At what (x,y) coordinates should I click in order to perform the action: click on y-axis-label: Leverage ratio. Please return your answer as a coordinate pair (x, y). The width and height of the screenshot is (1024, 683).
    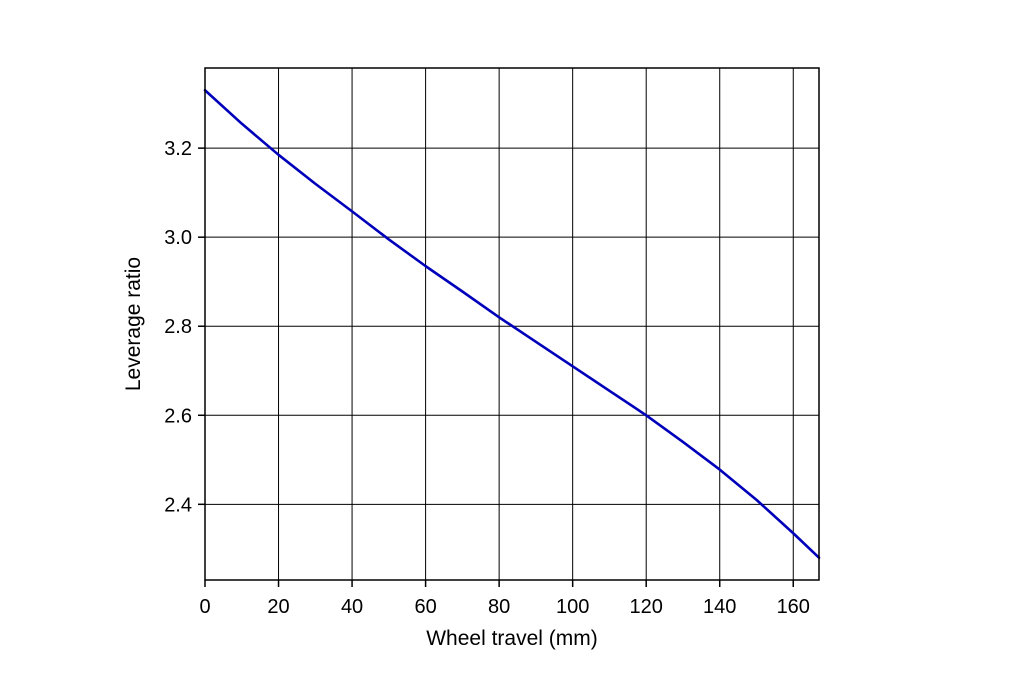
    Looking at the image, I should click on (133, 324).